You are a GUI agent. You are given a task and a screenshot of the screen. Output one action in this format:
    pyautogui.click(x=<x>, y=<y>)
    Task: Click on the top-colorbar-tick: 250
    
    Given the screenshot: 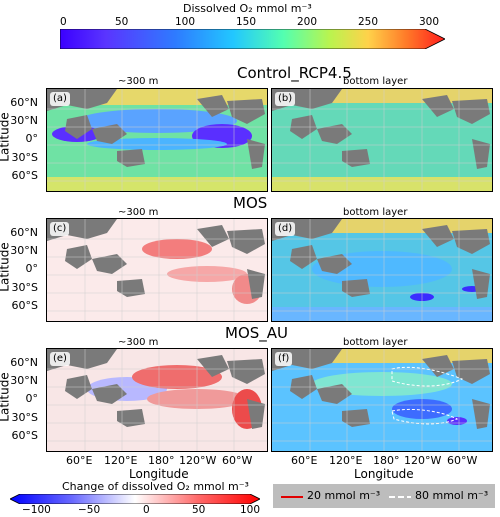 What is the action you would take?
    pyautogui.click(x=368, y=22)
    